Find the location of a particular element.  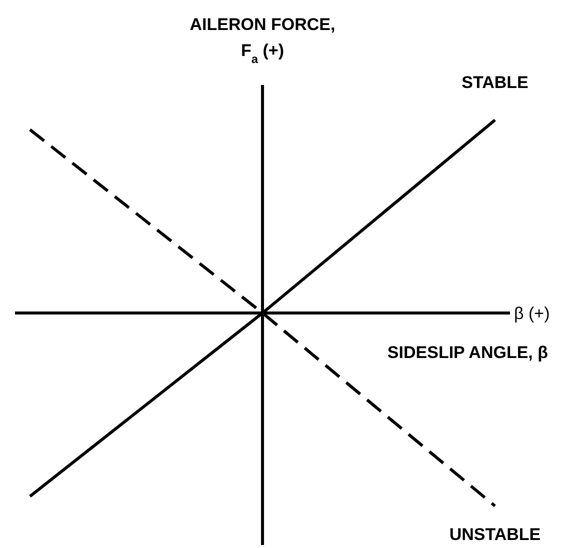

text: STABLE is located at coordinates (495, 82).